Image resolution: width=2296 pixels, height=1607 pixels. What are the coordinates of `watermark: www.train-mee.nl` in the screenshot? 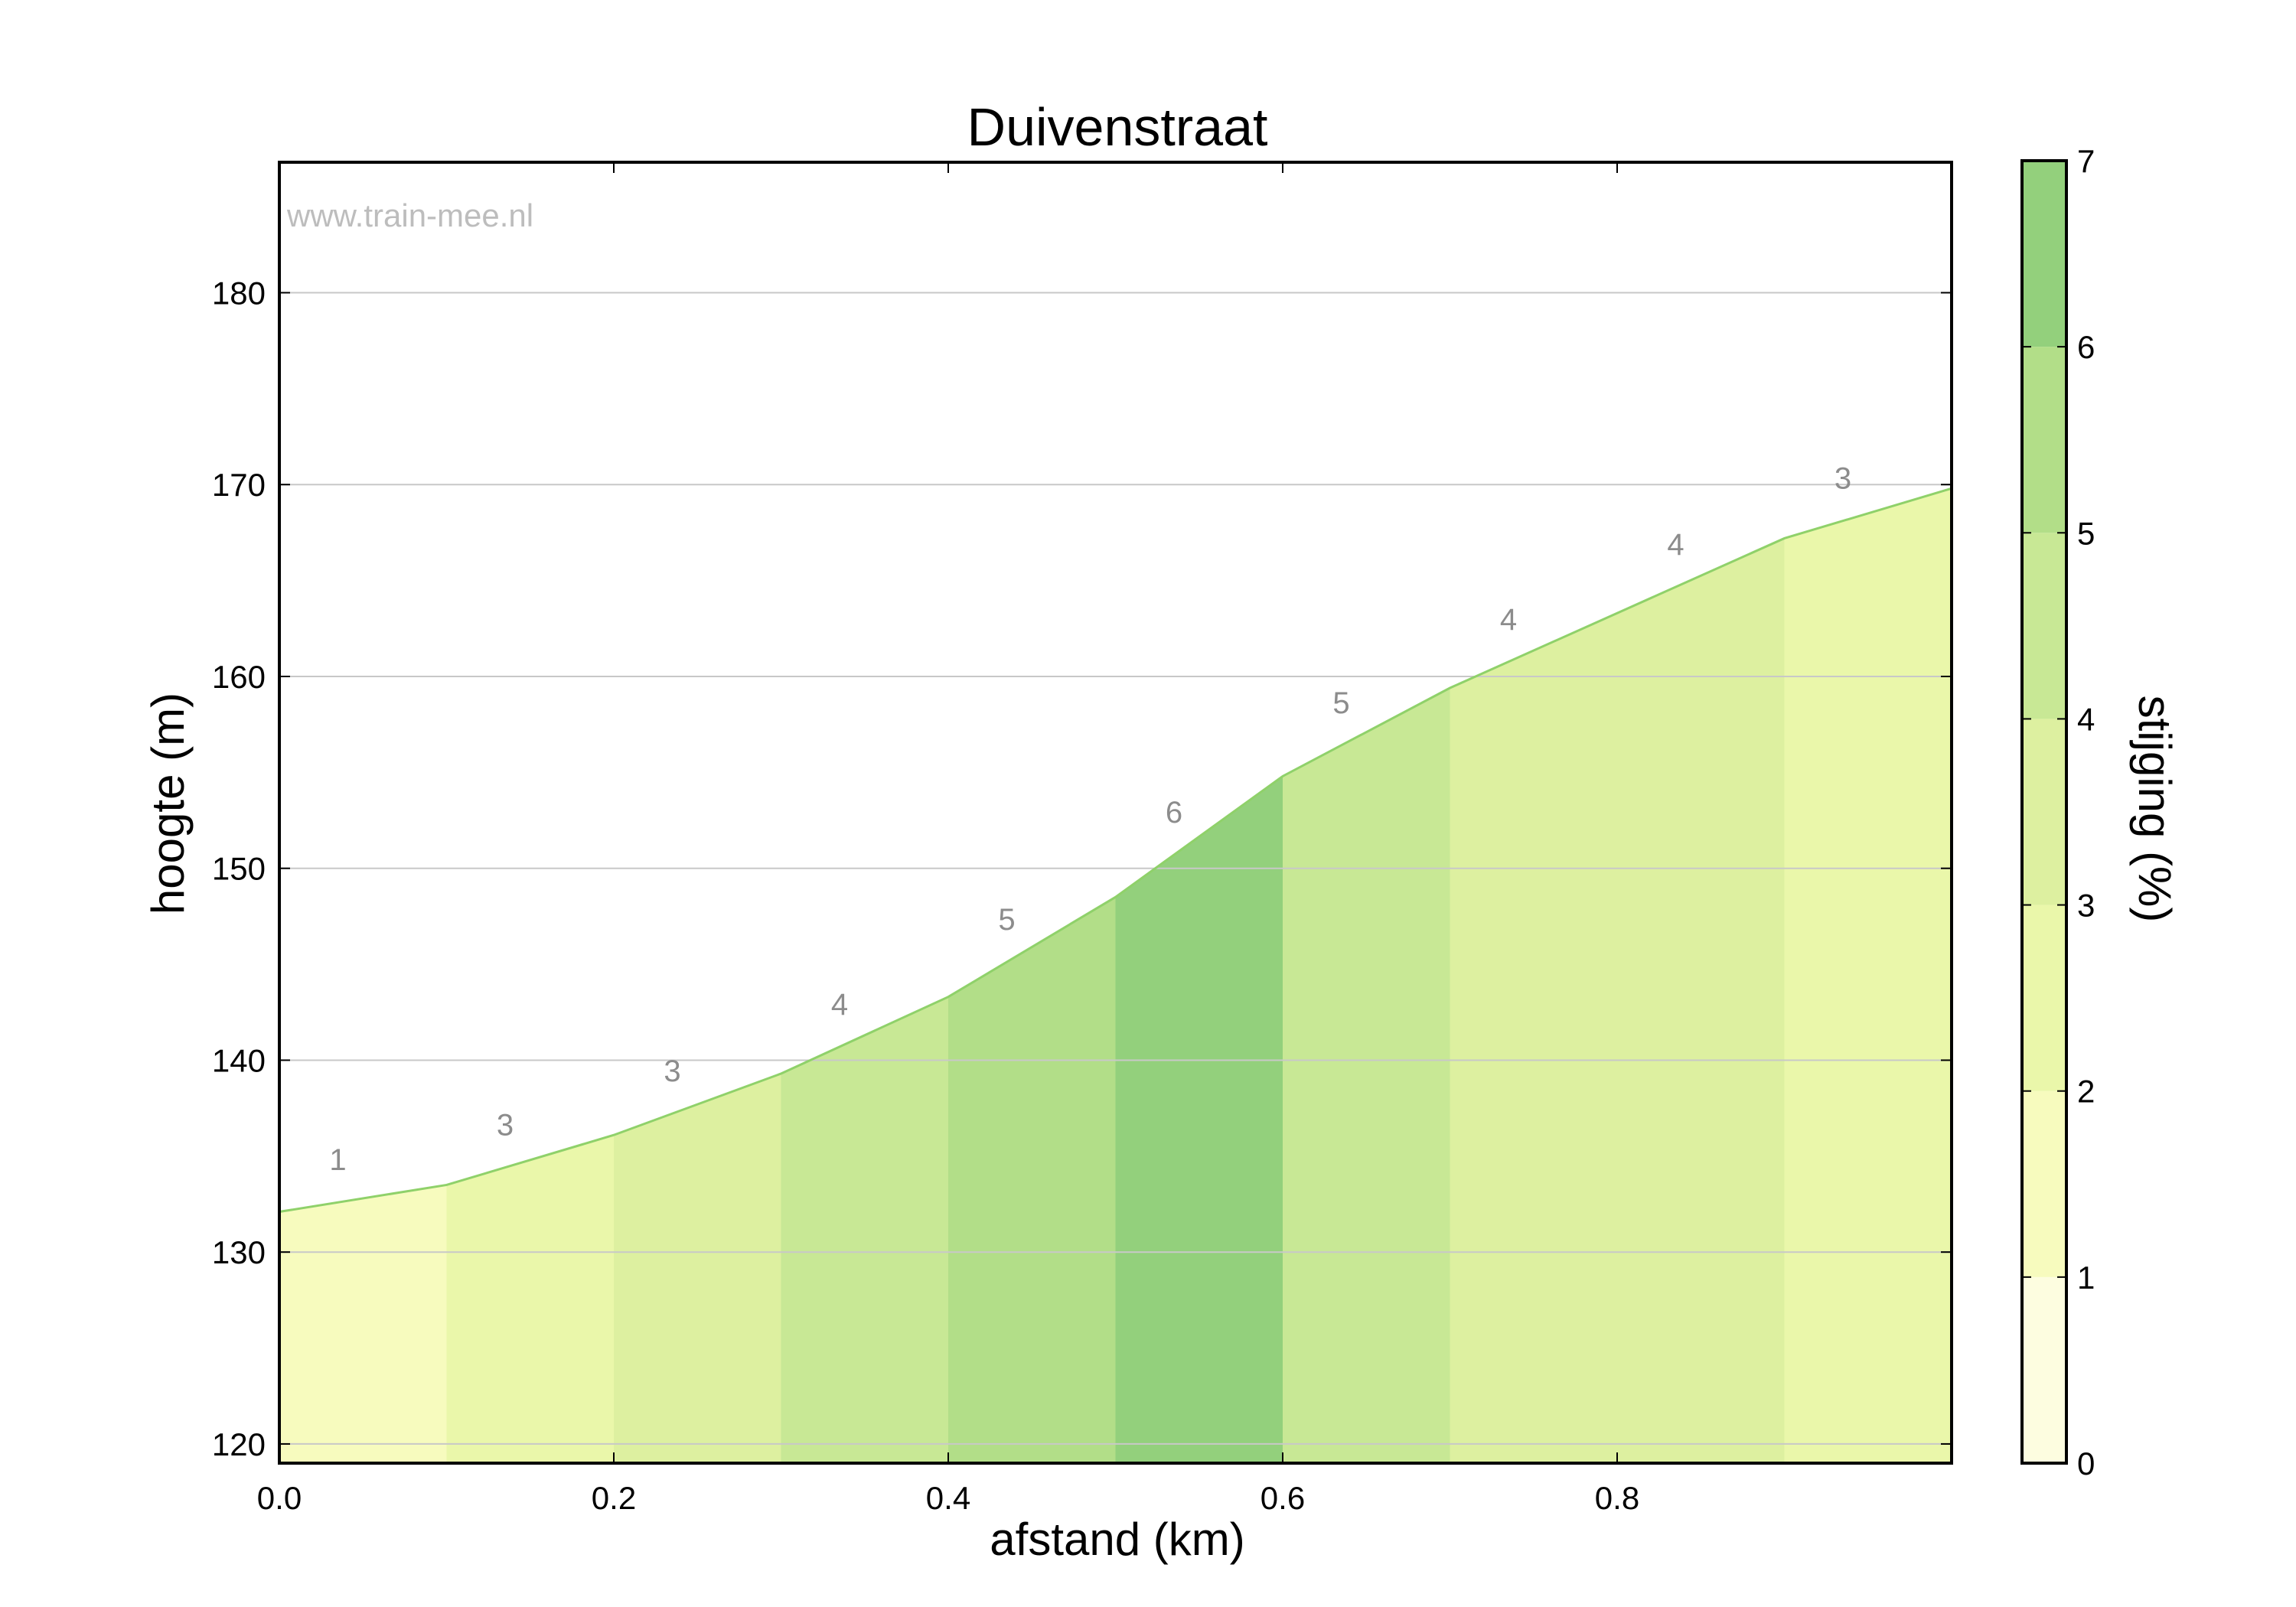 It's located at (409, 215).